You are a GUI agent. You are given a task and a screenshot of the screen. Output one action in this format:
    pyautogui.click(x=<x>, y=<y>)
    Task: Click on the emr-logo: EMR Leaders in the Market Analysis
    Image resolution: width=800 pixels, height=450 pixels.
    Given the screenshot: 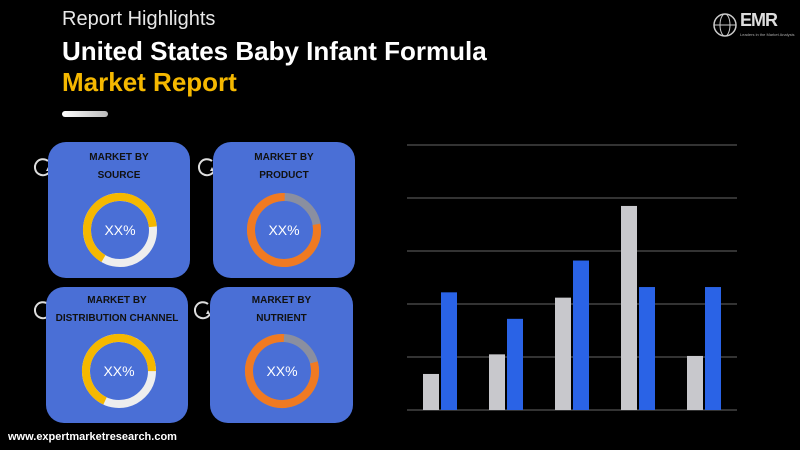 What is the action you would take?
    pyautogui.click(x=753, y=25)
    